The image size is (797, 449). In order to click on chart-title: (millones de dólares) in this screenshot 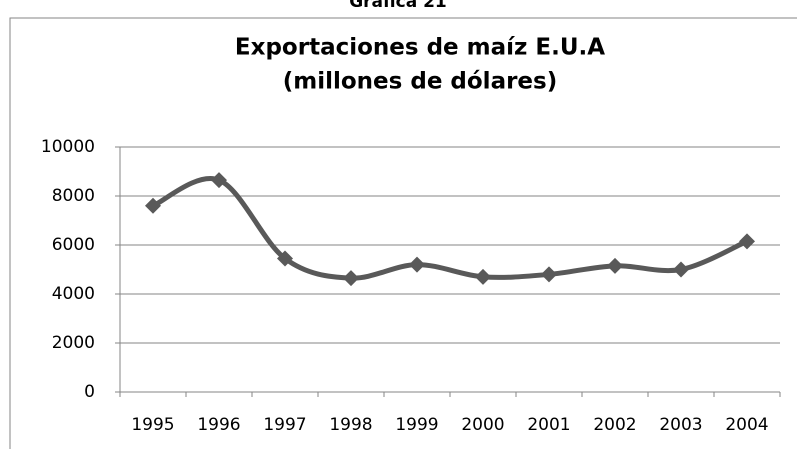, I will do `click(420, 82)`.